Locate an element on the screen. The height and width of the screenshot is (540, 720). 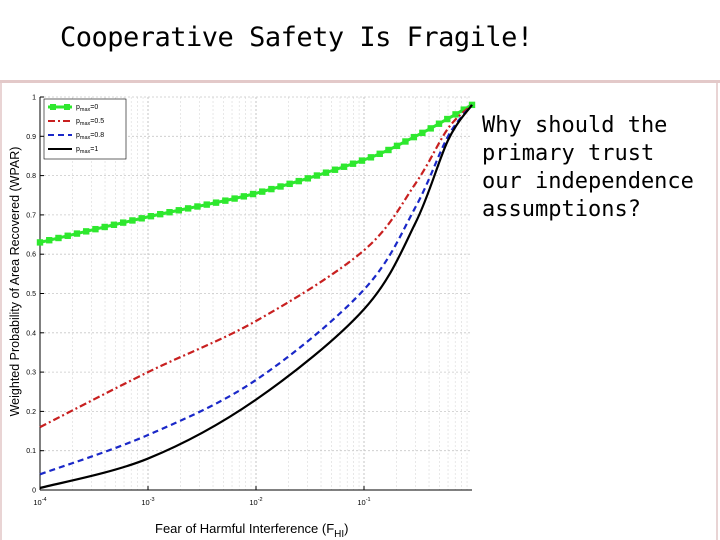
legend-label: pmax=1 is located at coordinates (87, 150).